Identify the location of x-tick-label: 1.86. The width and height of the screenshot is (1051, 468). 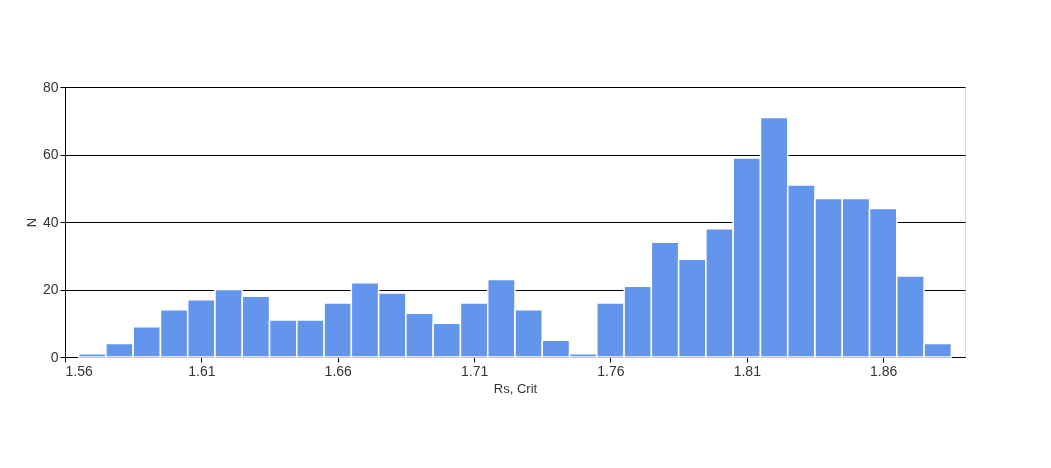
(884, 370).